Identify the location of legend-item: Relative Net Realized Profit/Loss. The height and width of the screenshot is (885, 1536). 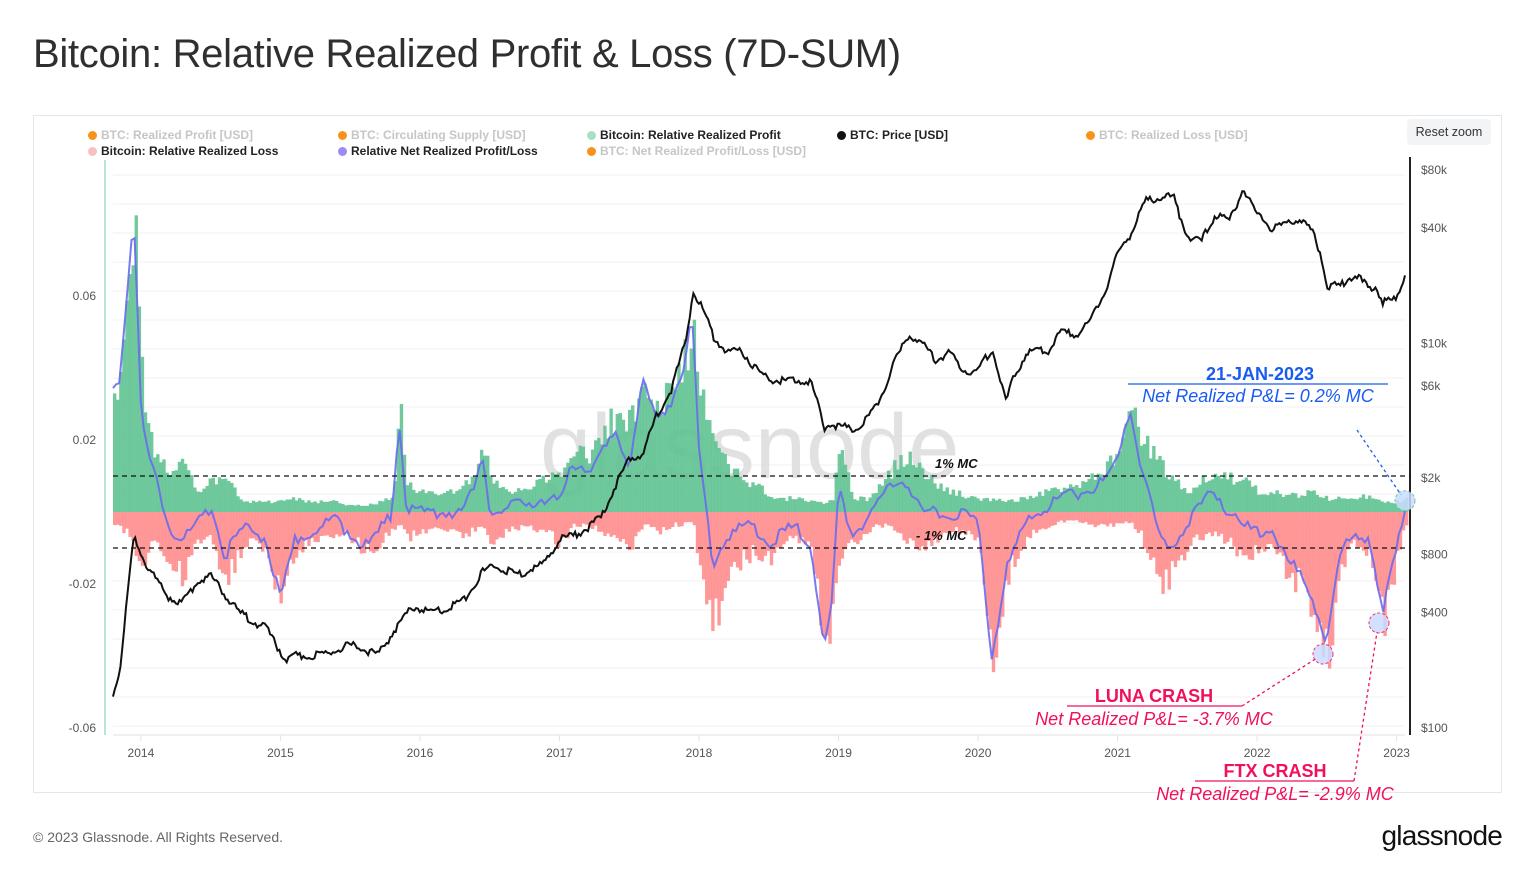
(438, 151).